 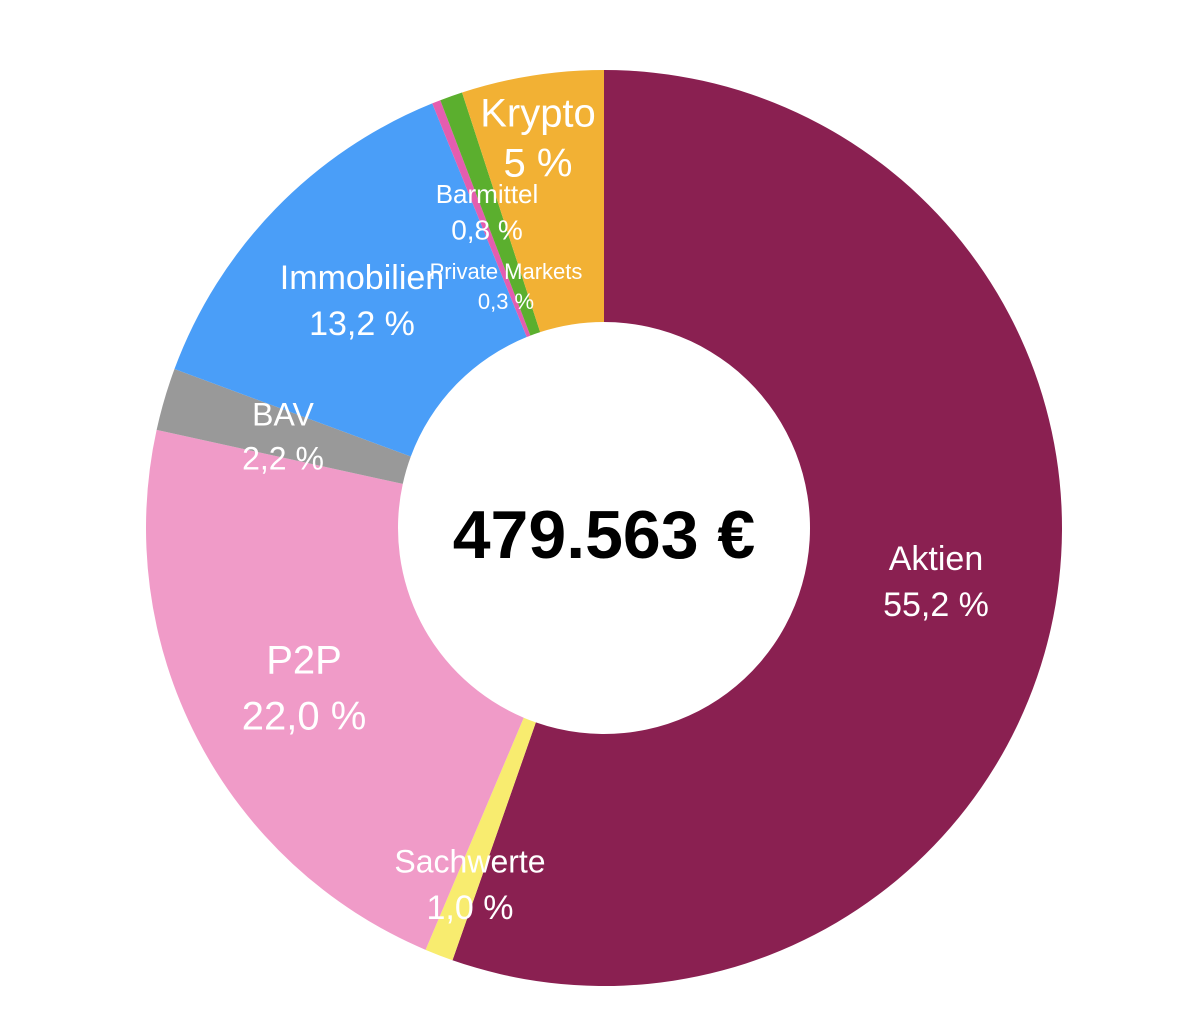 I want to click on slice-label-krypto: Krypto, so click(x=538, y=114).